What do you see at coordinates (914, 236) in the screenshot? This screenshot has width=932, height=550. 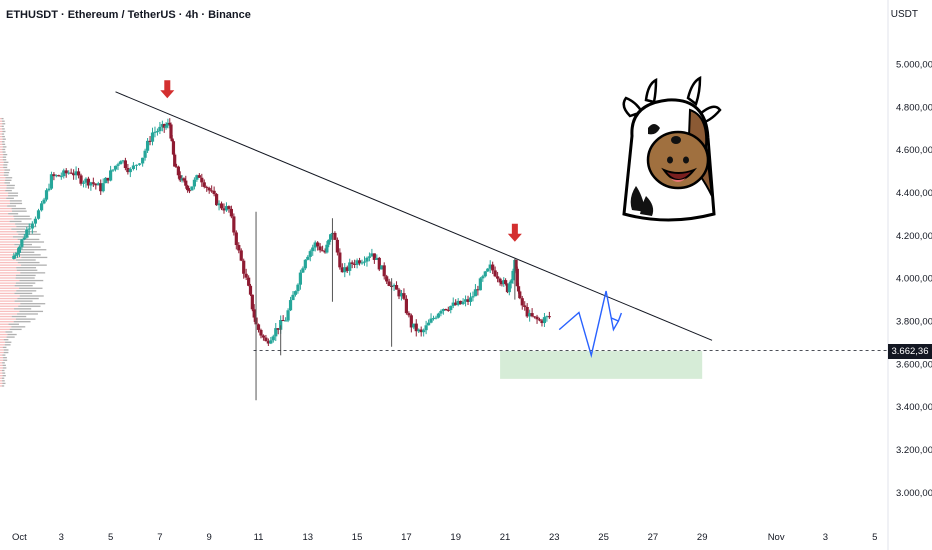 I see `y-tick-label: 4.200,00` at bounding box center [914, 236].